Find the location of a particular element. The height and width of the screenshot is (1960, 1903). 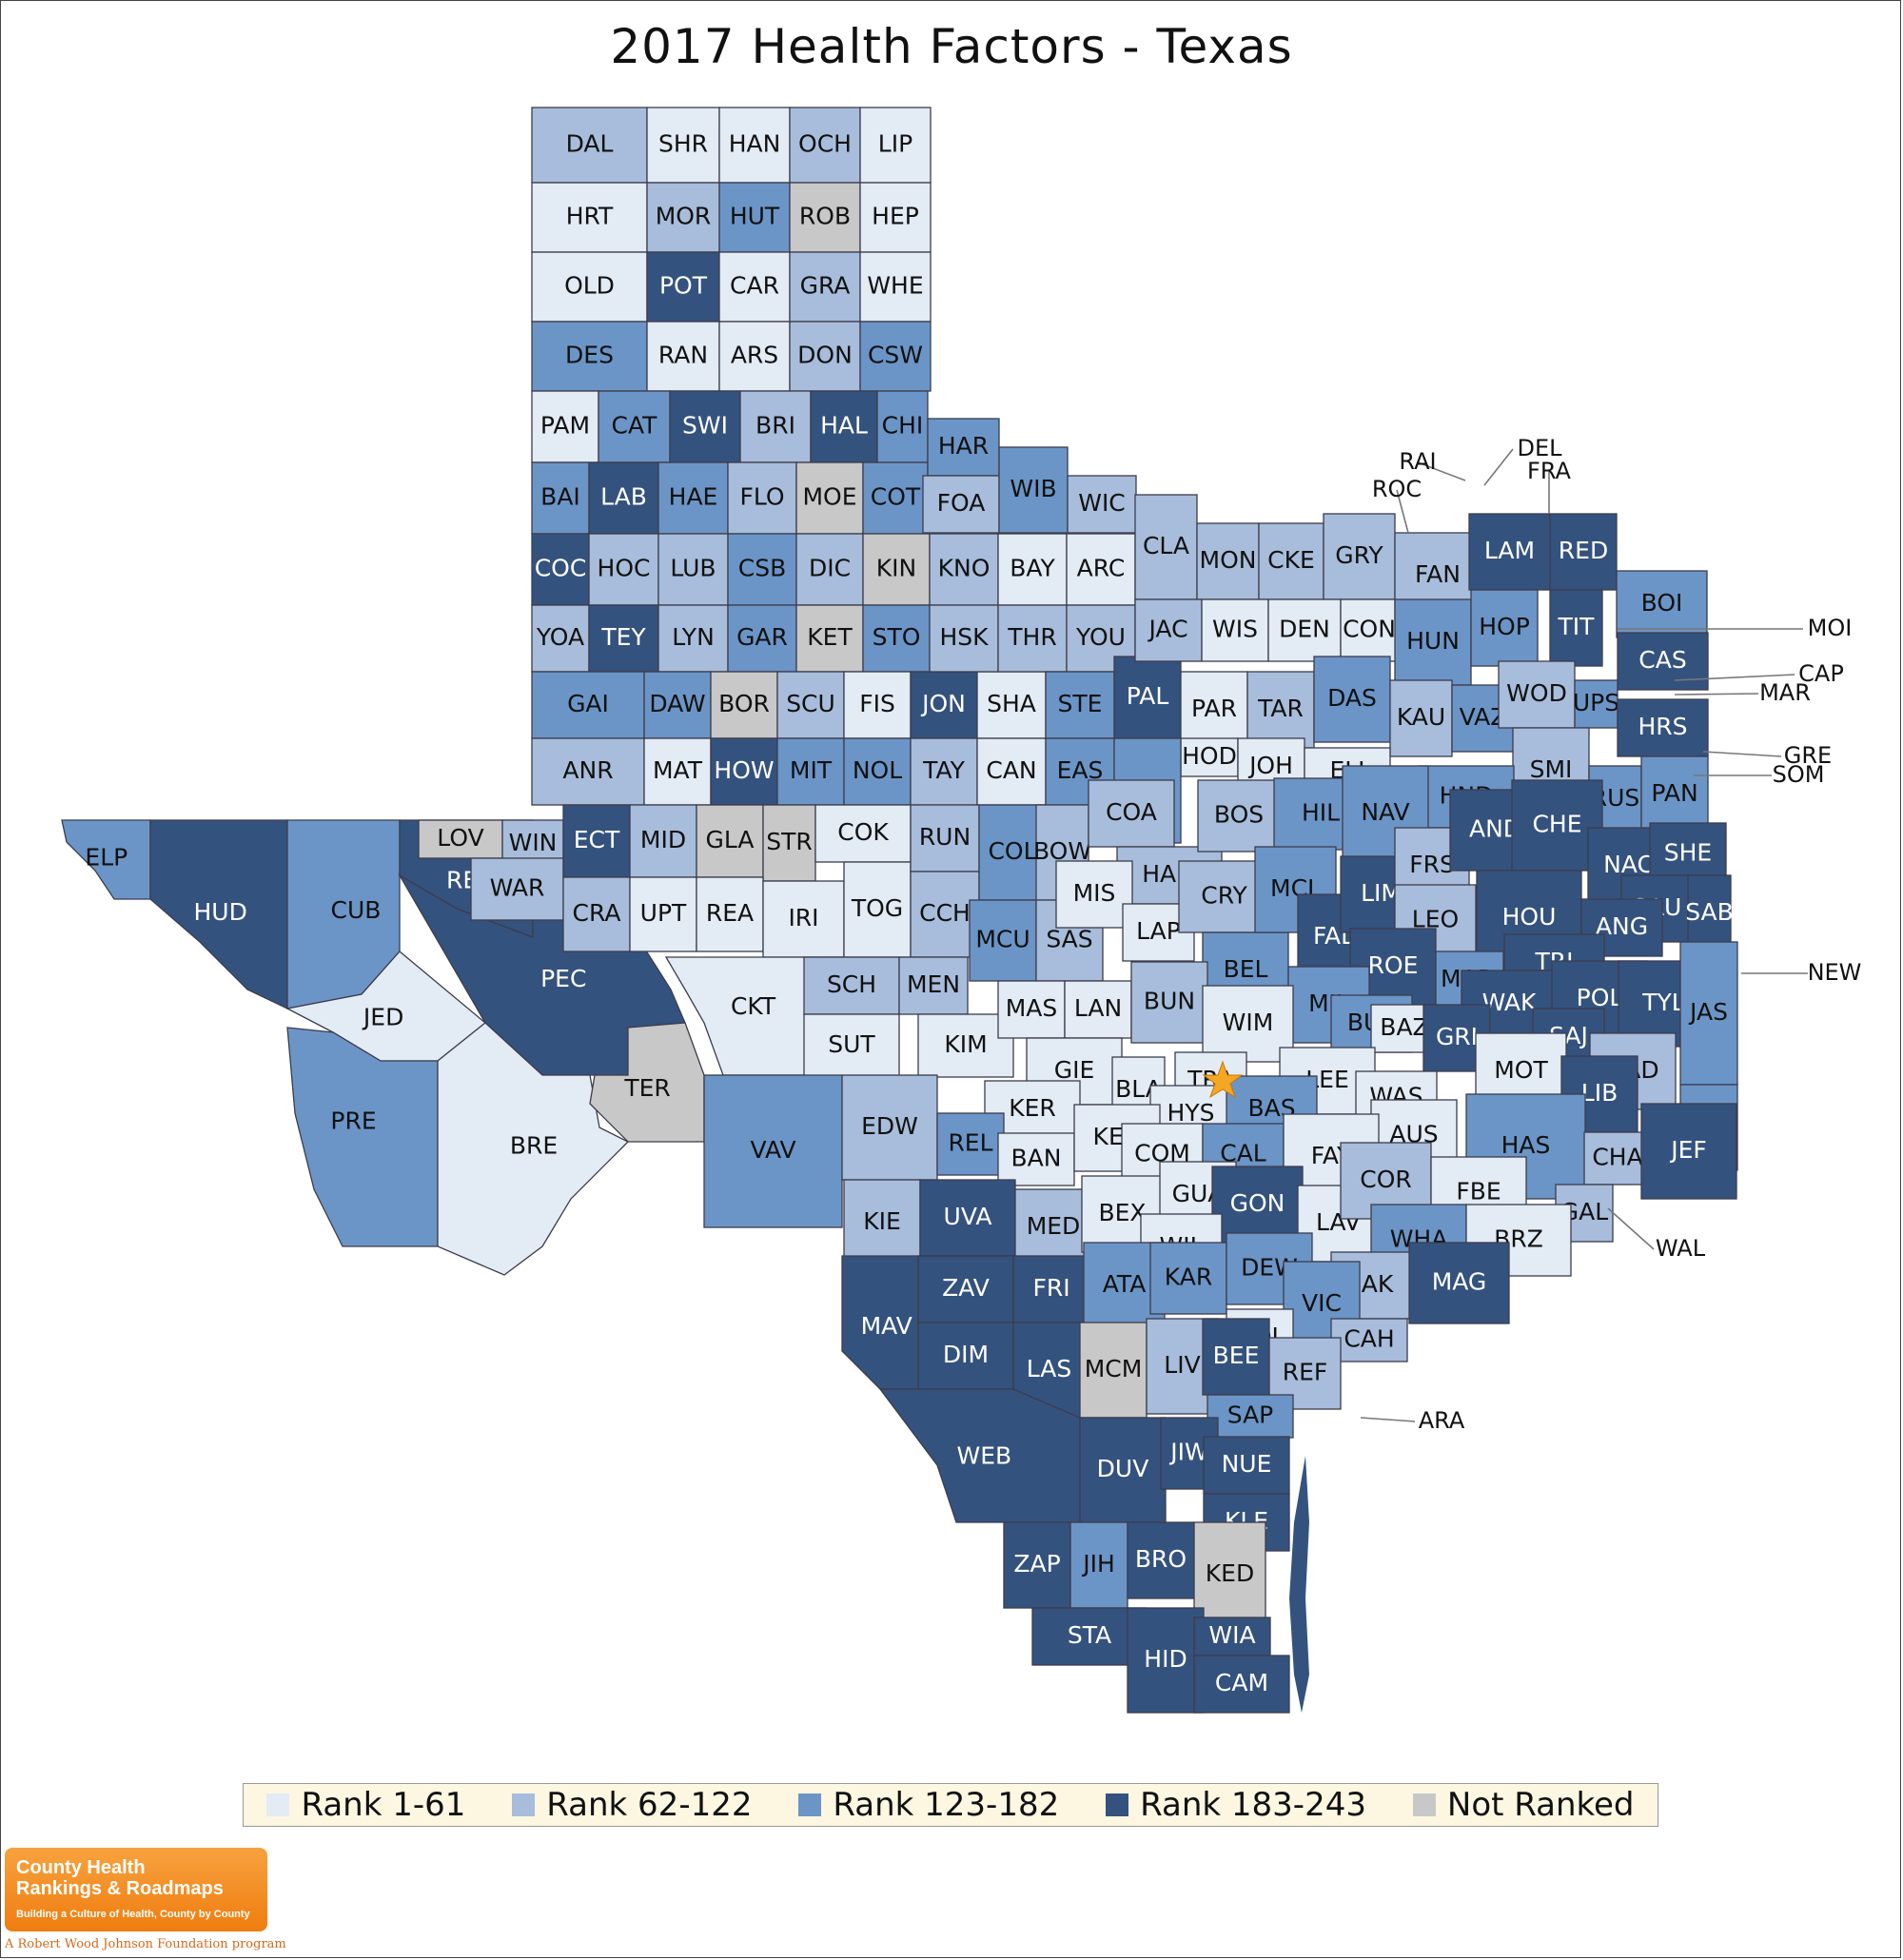

county-lan is located at coordinates (1098, 1010).